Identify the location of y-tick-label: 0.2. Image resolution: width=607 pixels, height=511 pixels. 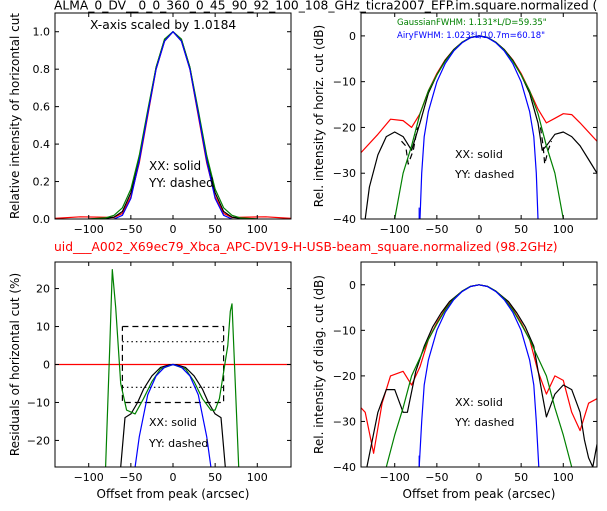
(42, 182).